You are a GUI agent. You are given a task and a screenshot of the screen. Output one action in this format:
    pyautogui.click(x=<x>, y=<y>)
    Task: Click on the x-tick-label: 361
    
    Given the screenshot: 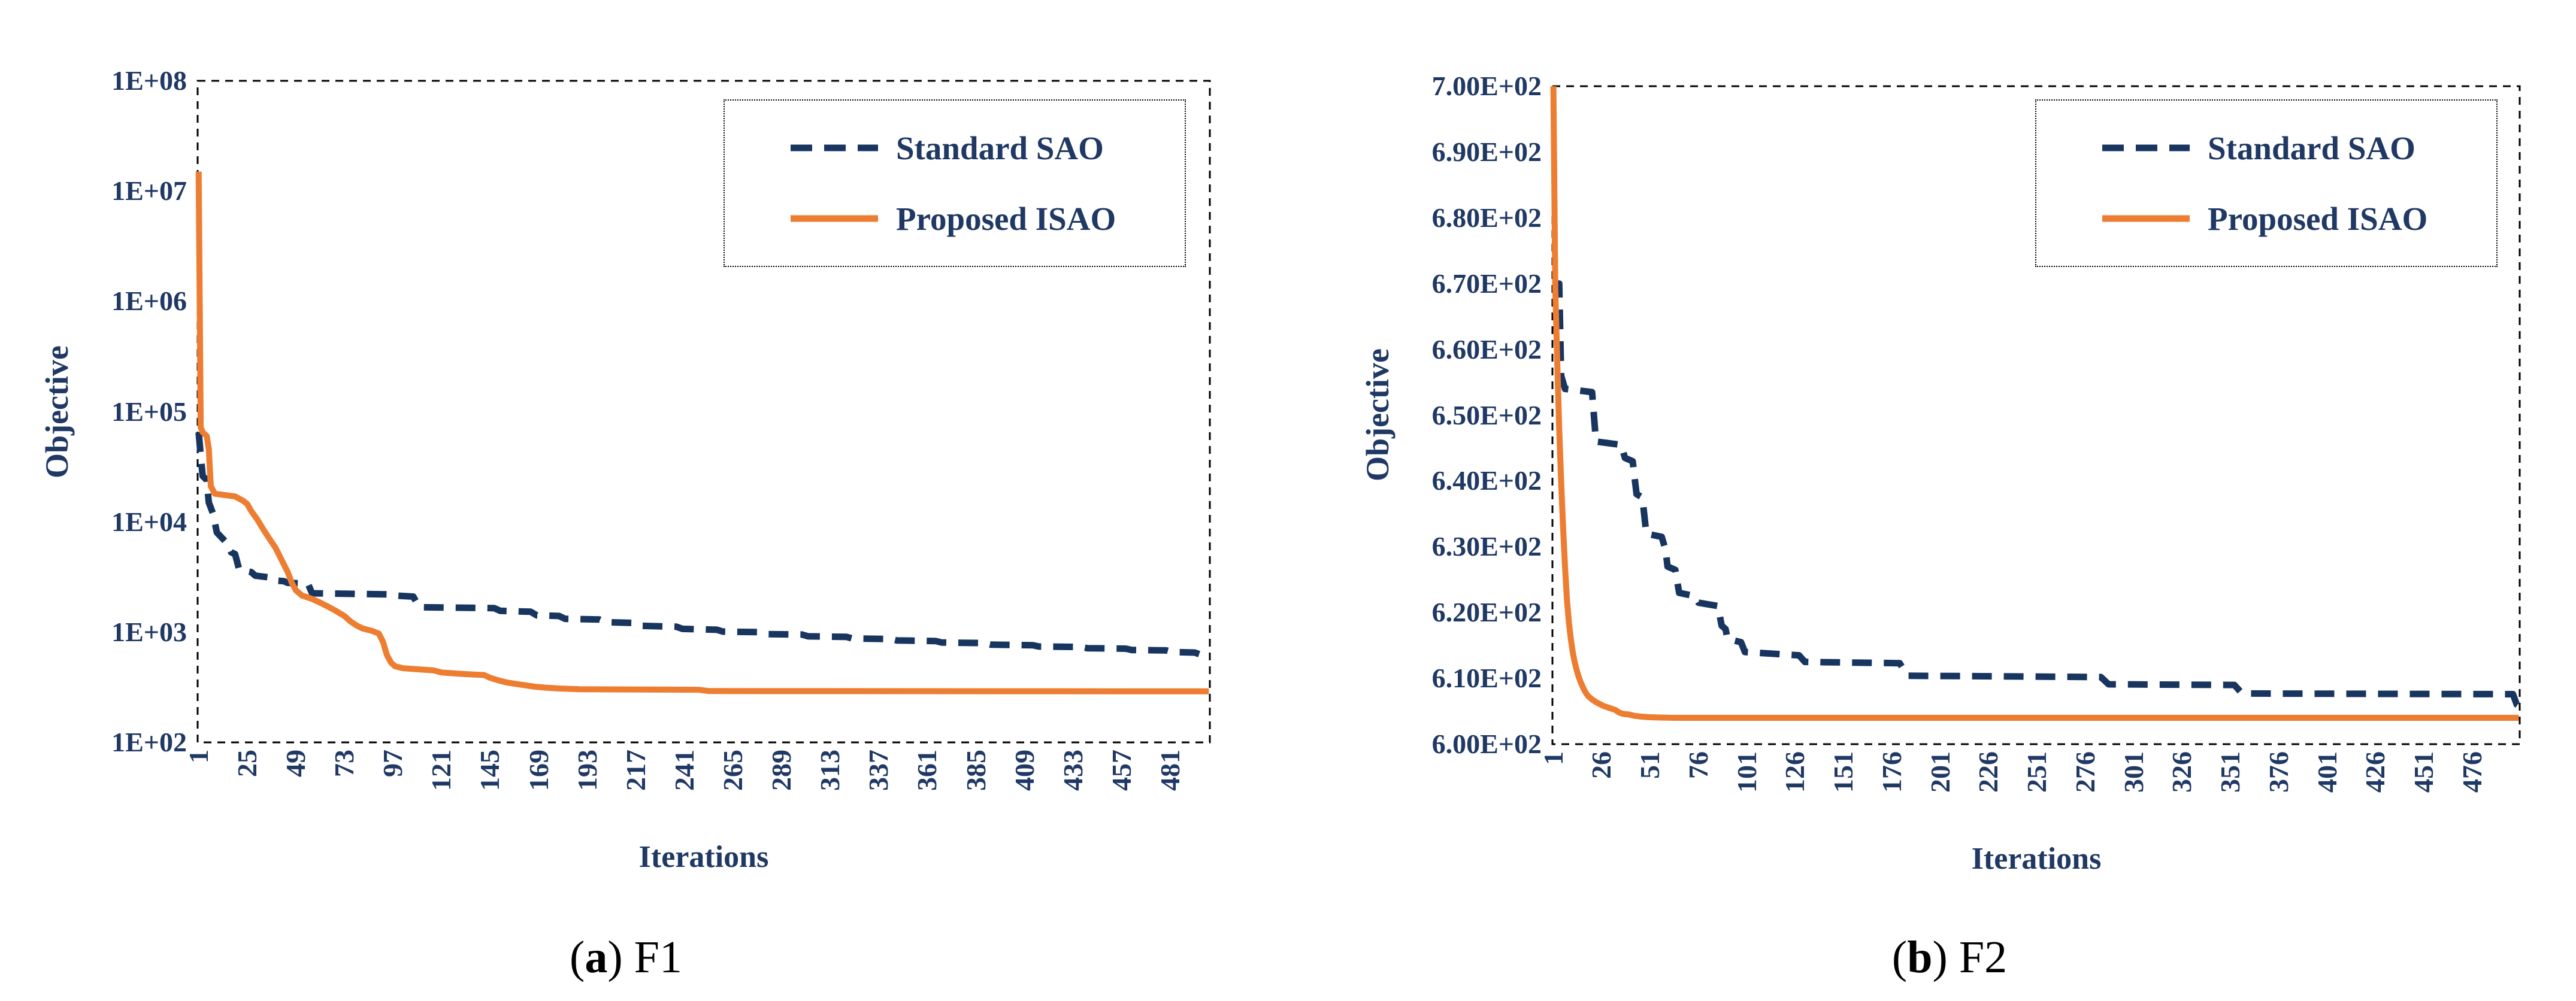 What is the action you would take?
    pyautogui.click(x=927, y=771)
    